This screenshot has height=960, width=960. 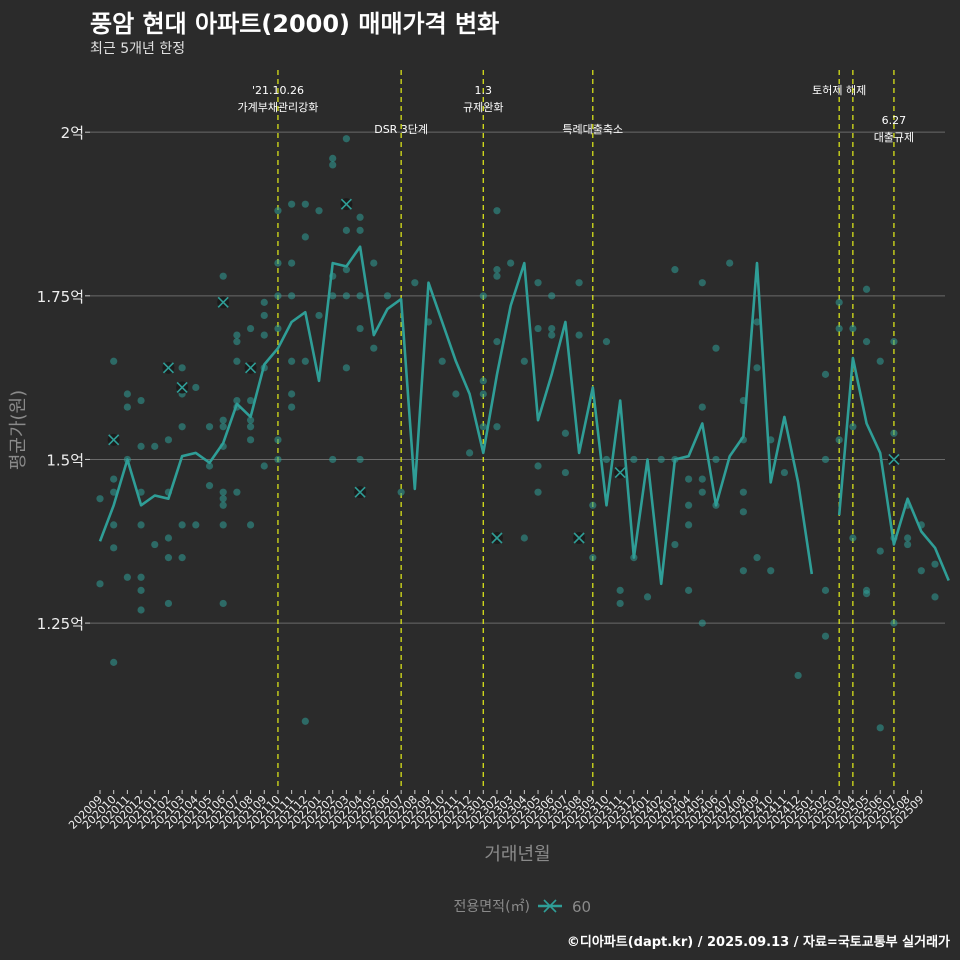 What do you see at coordinates (295, 24) in the screenshot?
I see `chart-title: 풍암 현대 아파트(2000) 매매가격 변화` at bounding box center [295, 24].